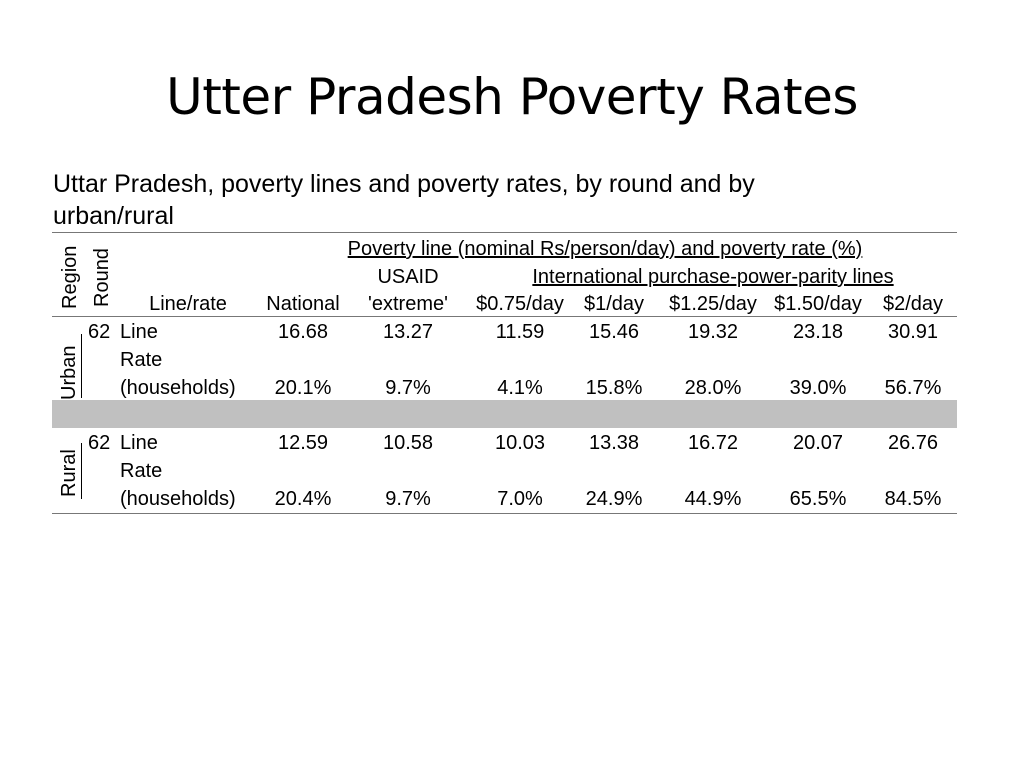  I want to click on rural-line-125: 16.72, so click(713, 443).